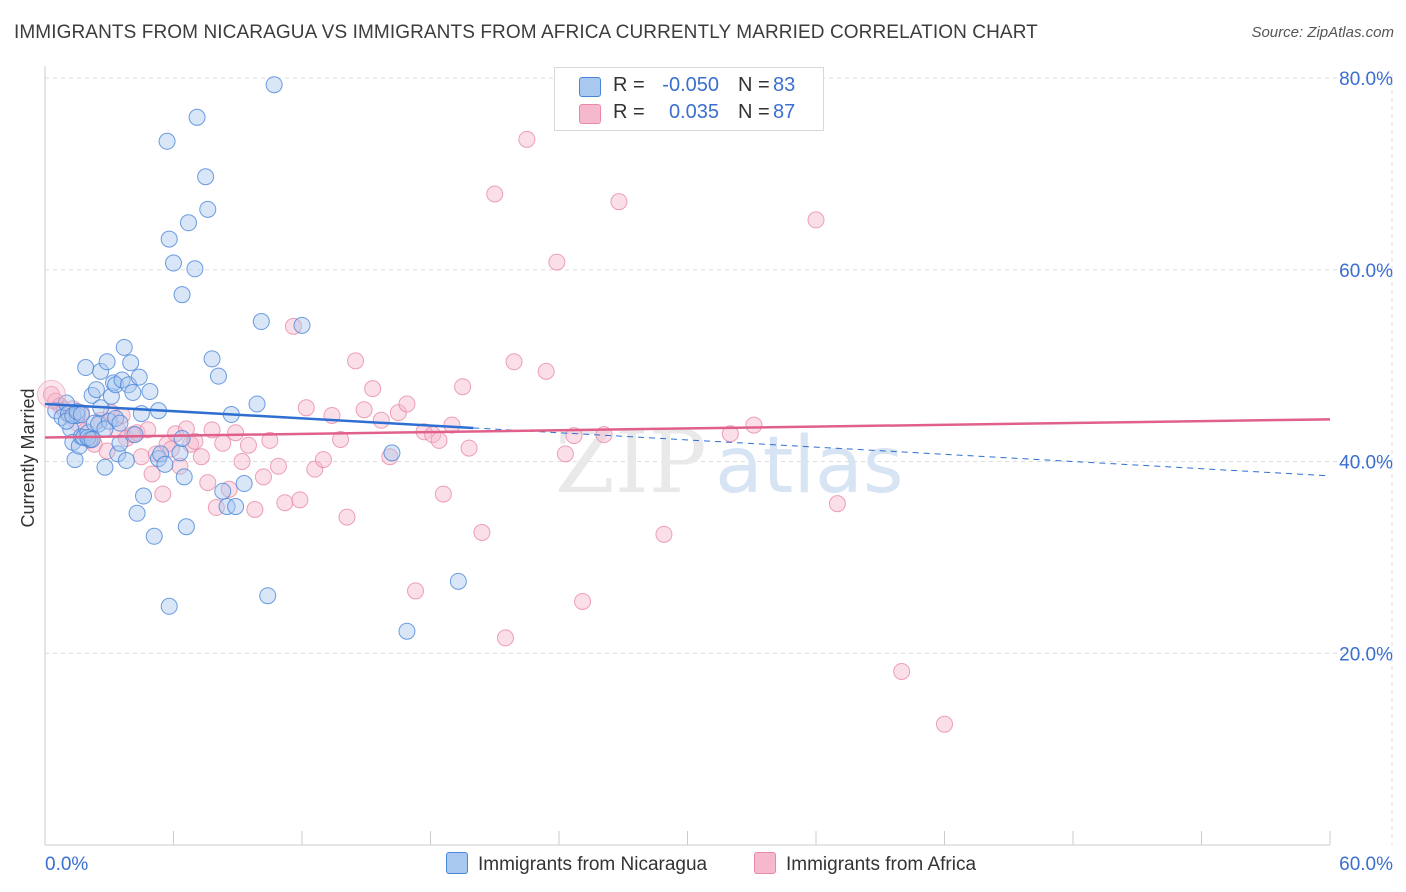 This screenshot has width=1406, height=892. I want to click on x-tick-label: 60.0%, so click(1366, 864).